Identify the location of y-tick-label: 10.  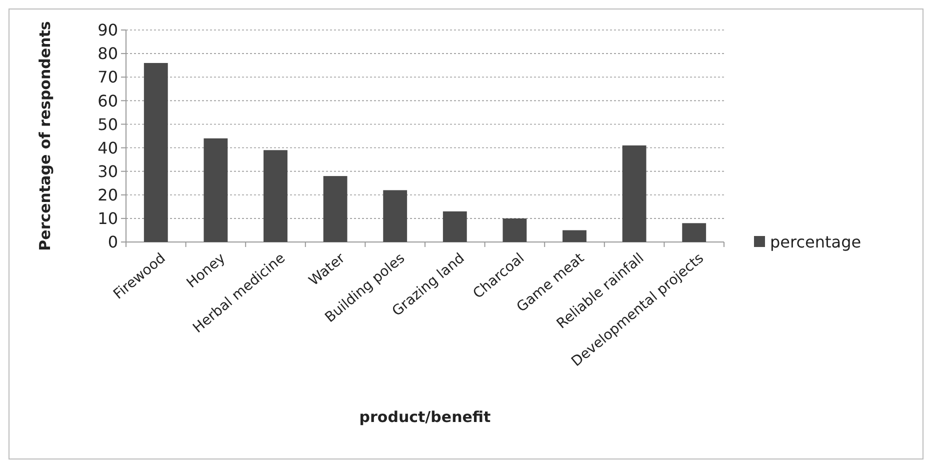
(108, 218).